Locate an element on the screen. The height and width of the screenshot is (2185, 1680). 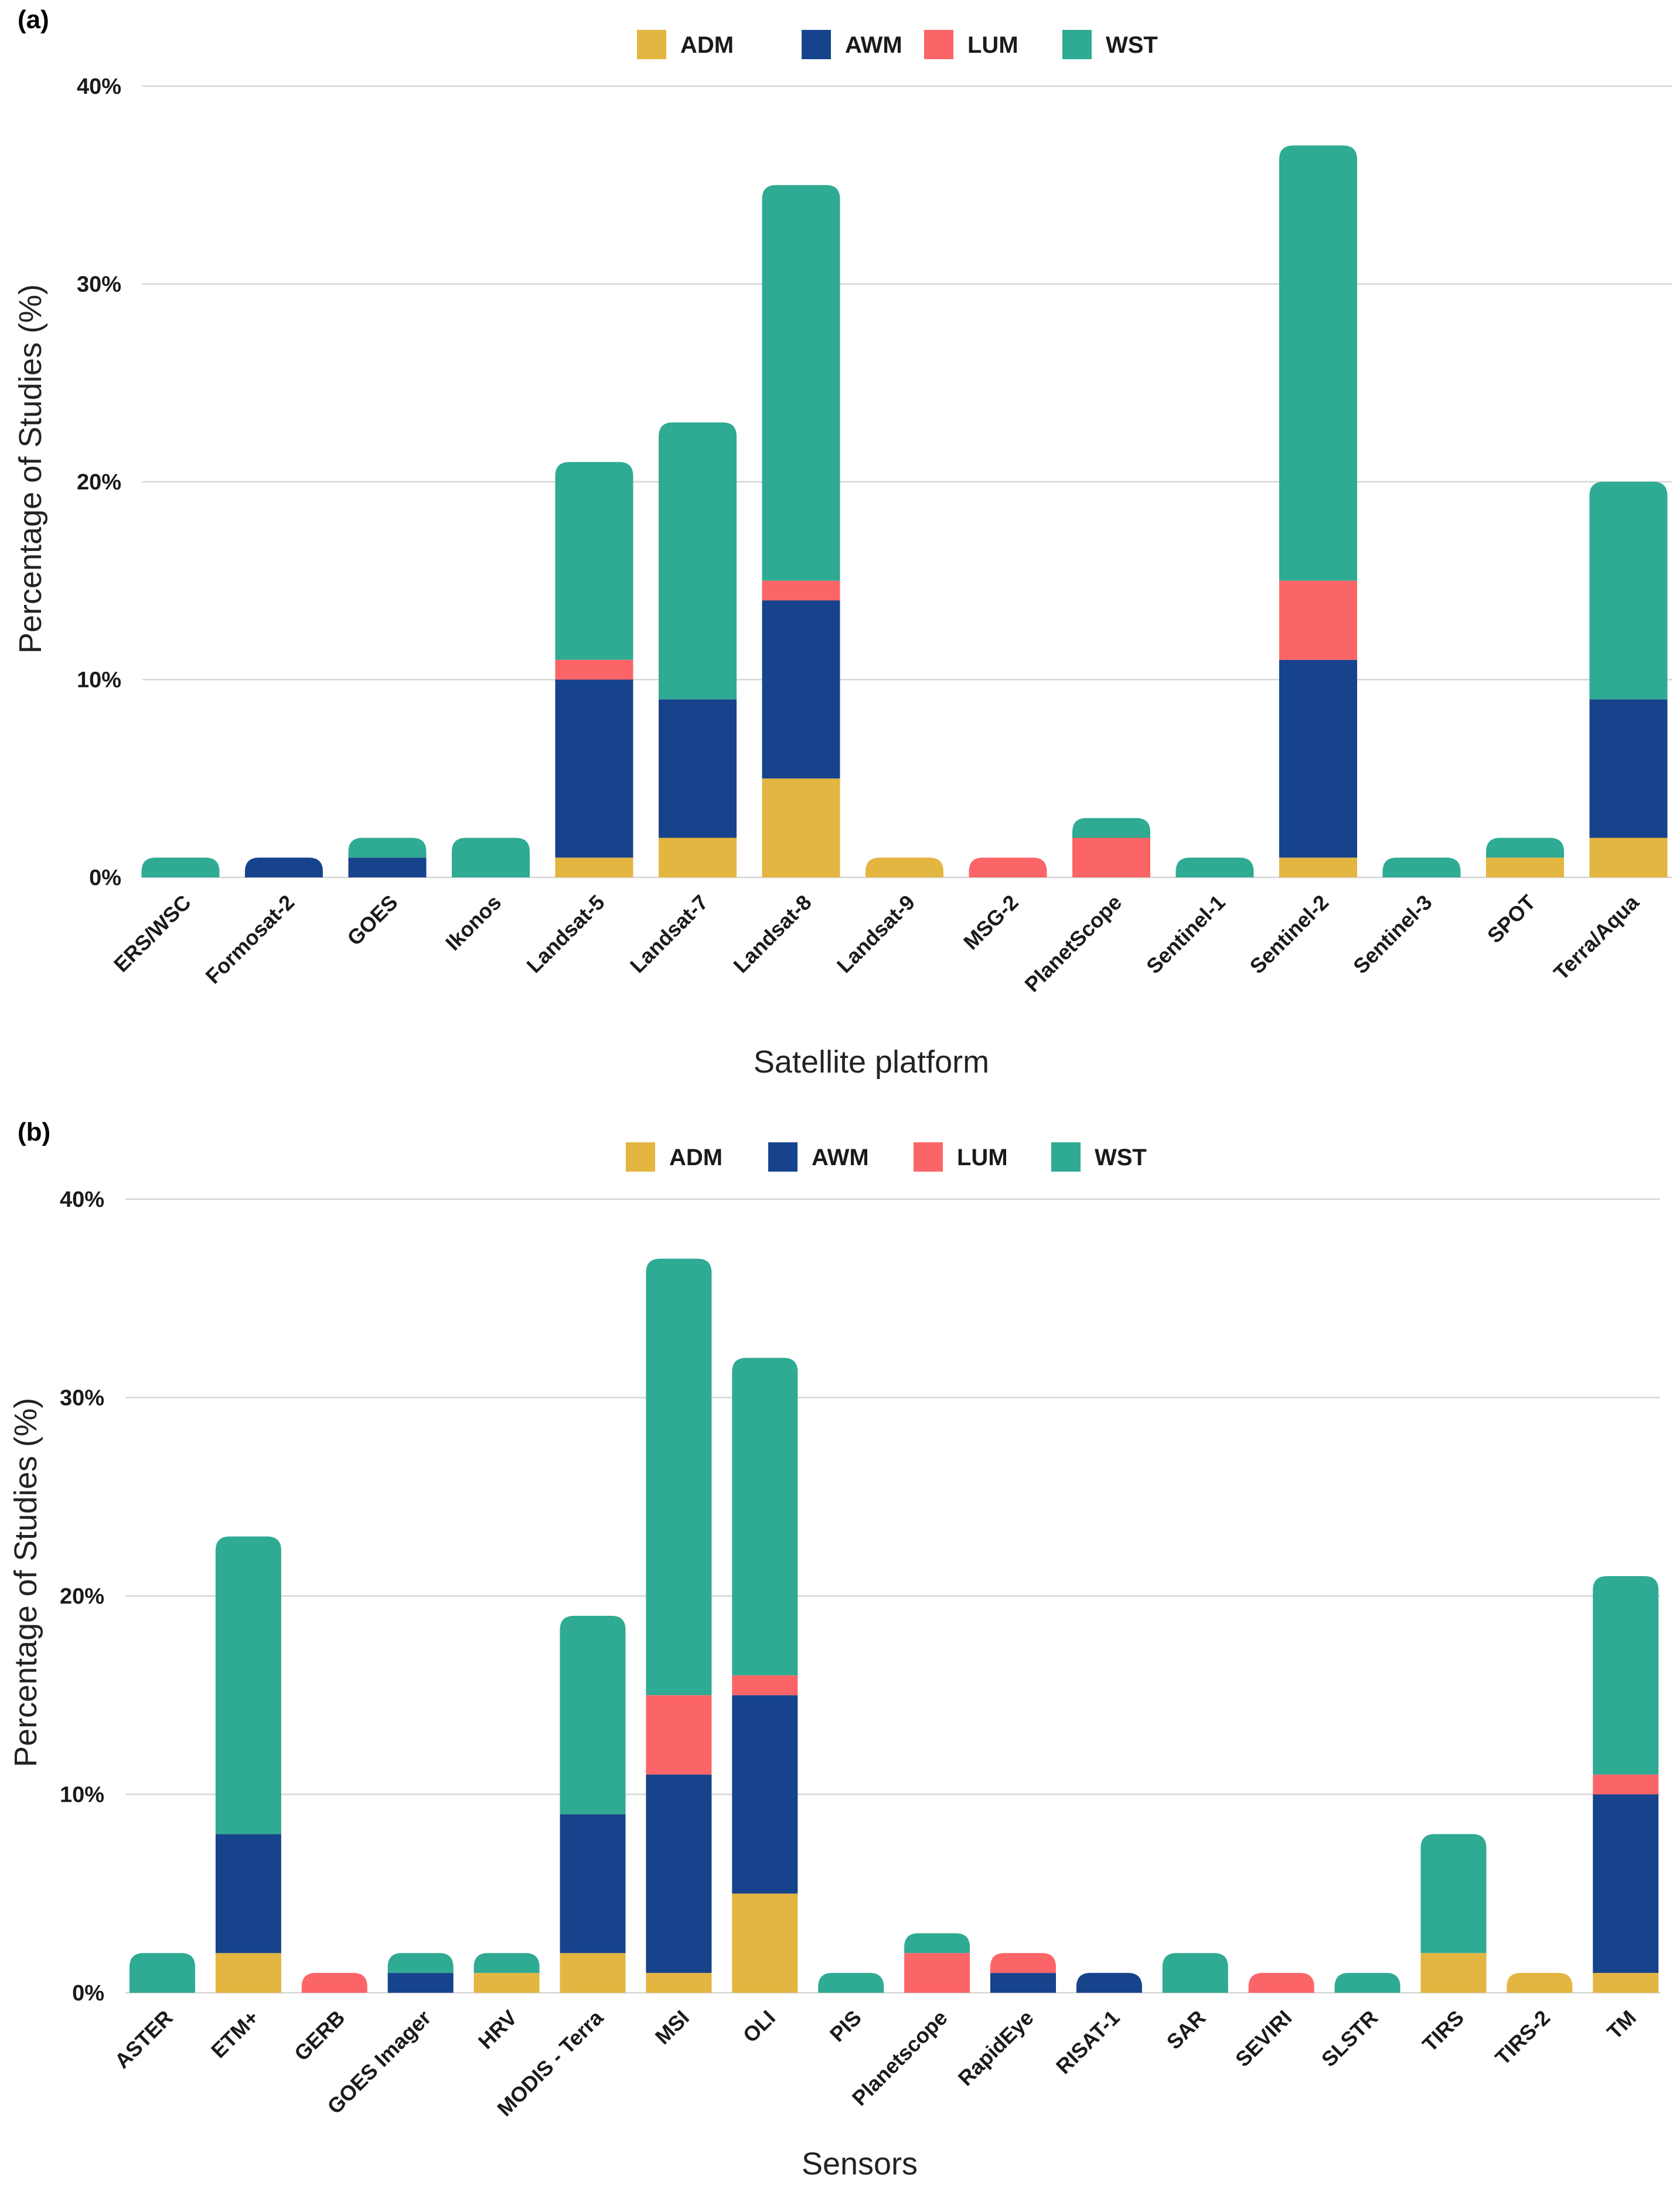
bar-etm- is located at coordinates (248, 1765).